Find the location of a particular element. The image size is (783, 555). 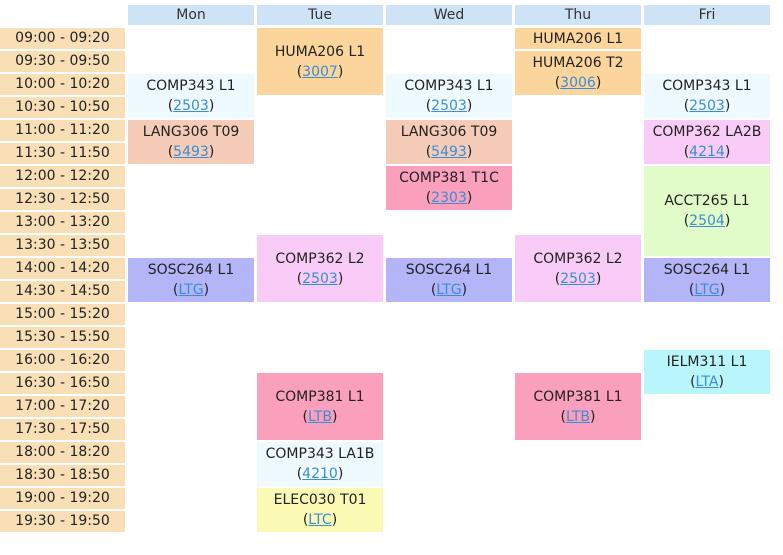

time-slot-label: 15:00 - 15:20 is located at coordinates (62, 314).